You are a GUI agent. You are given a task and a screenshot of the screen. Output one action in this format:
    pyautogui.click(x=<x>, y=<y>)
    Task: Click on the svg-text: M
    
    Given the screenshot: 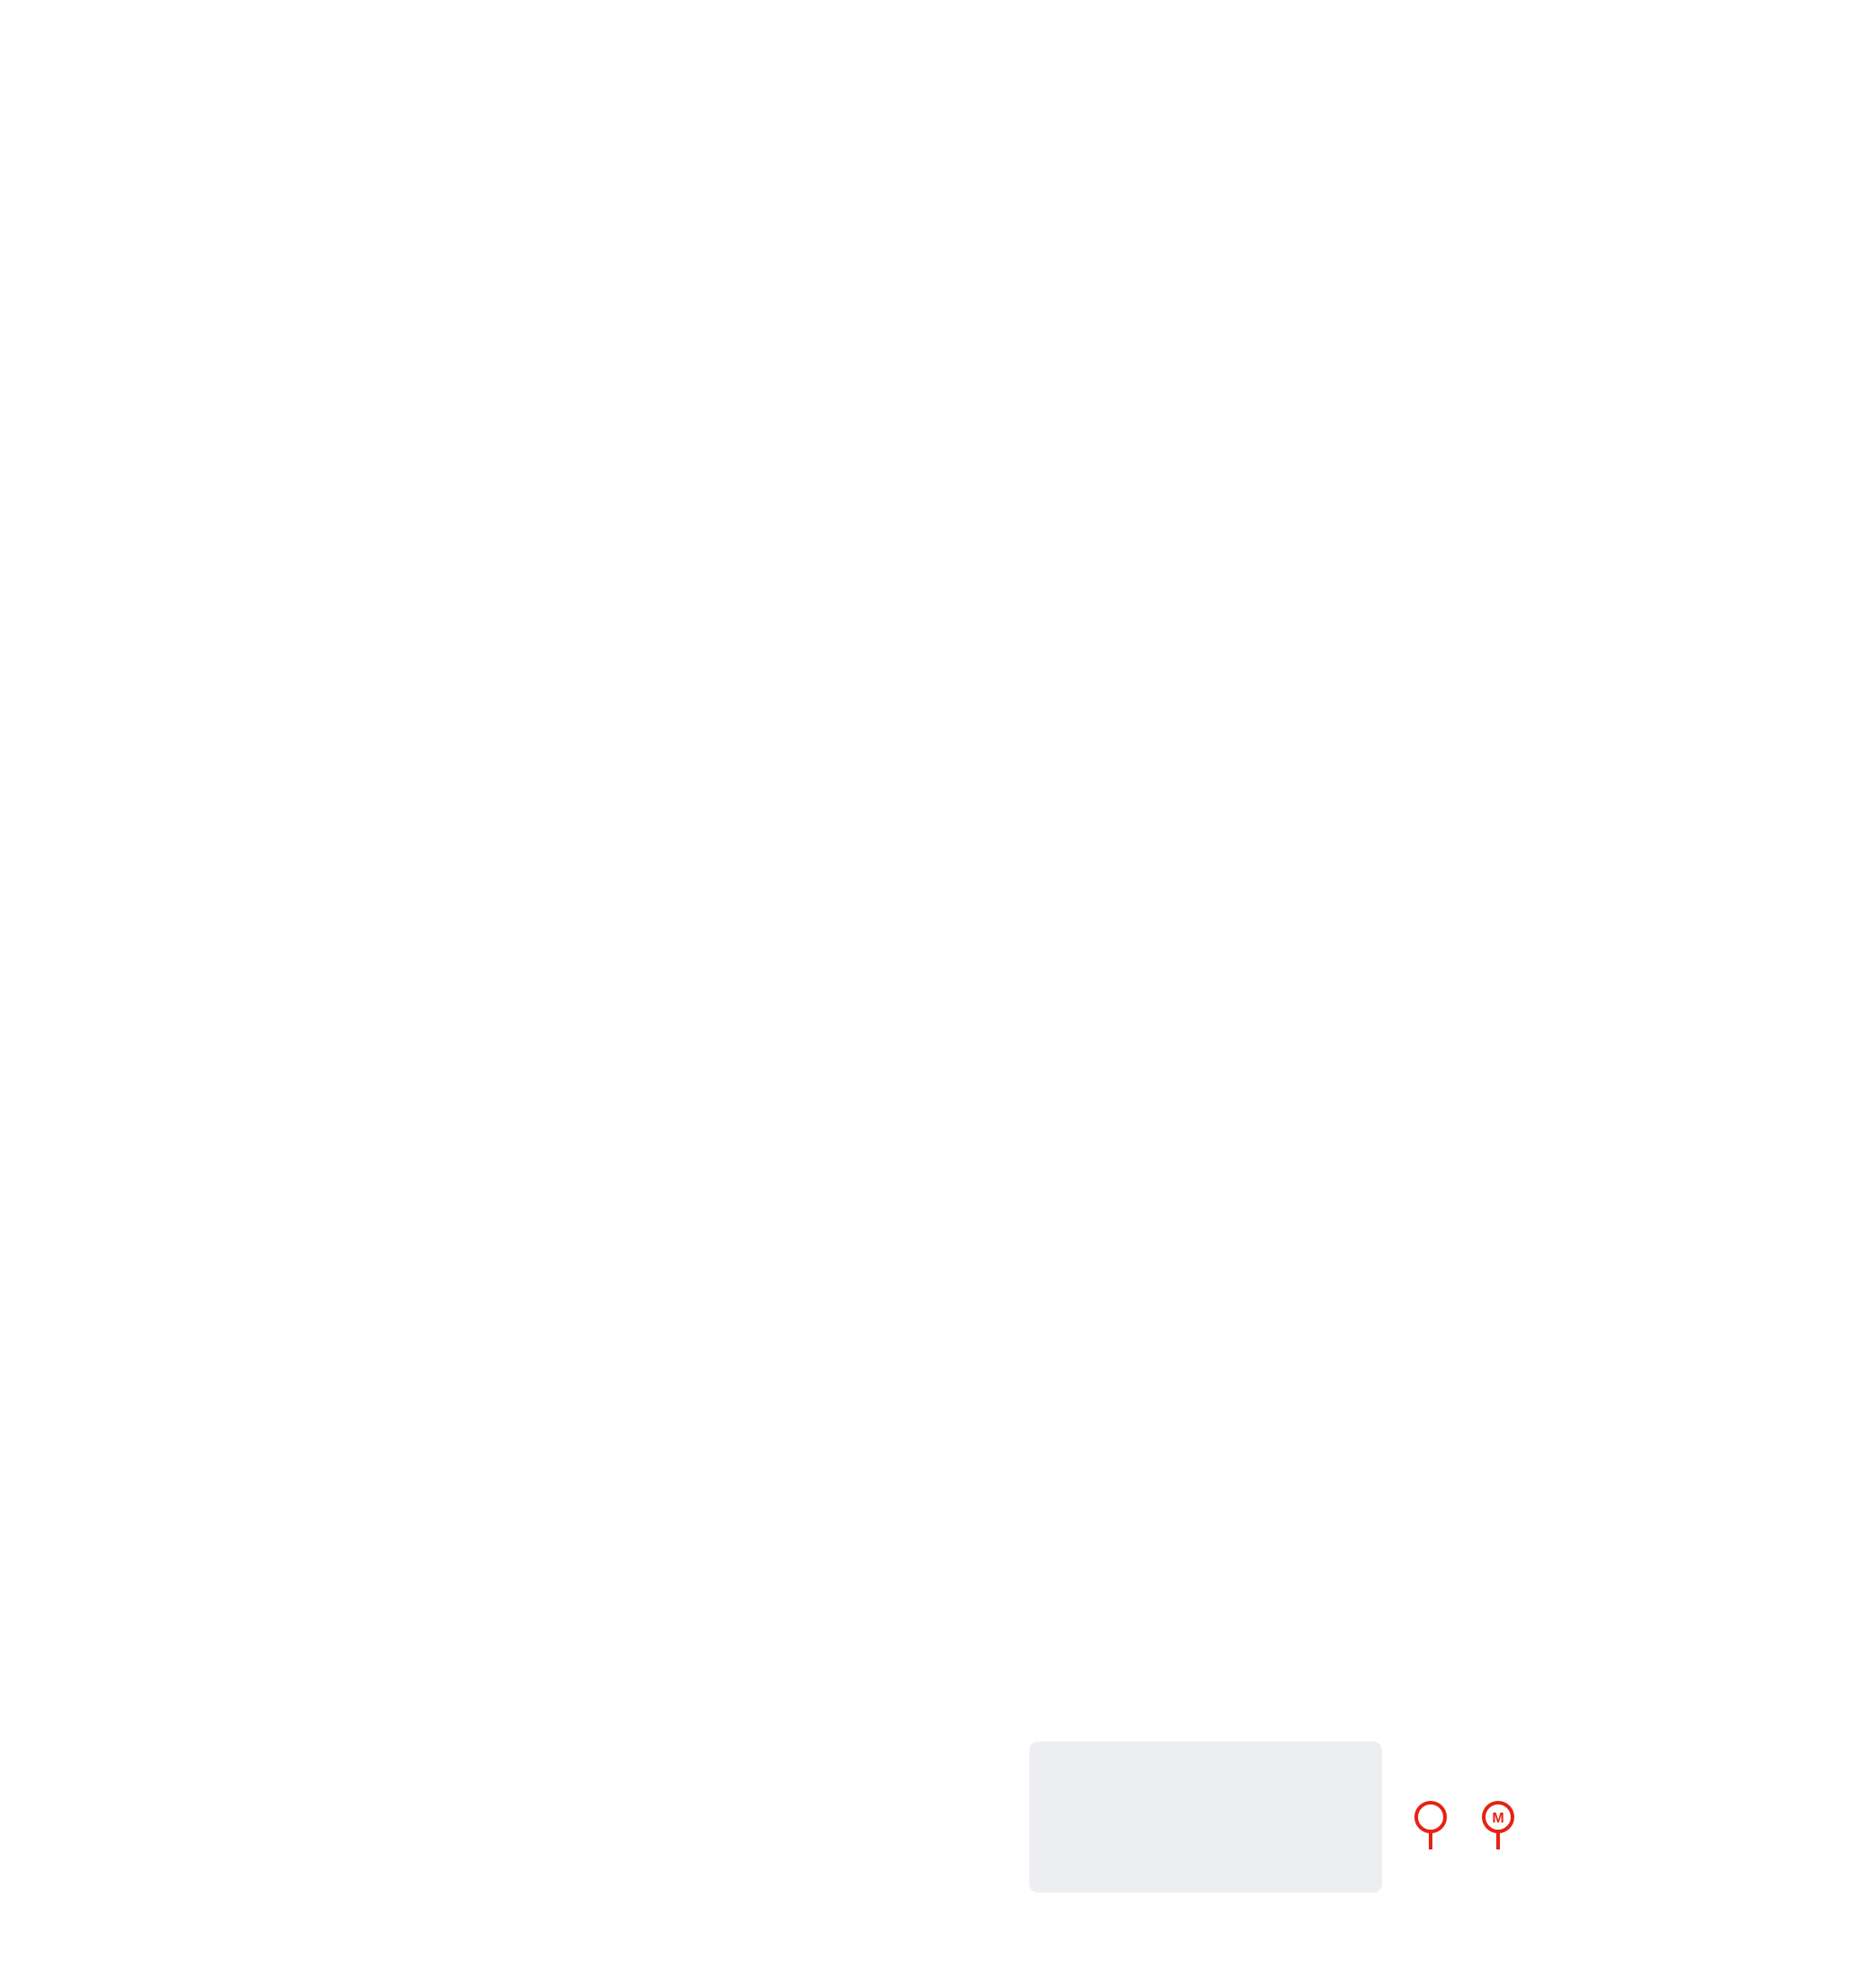 What is the action you would take?
    pyautogui.click(x=1497, y=1818)
    